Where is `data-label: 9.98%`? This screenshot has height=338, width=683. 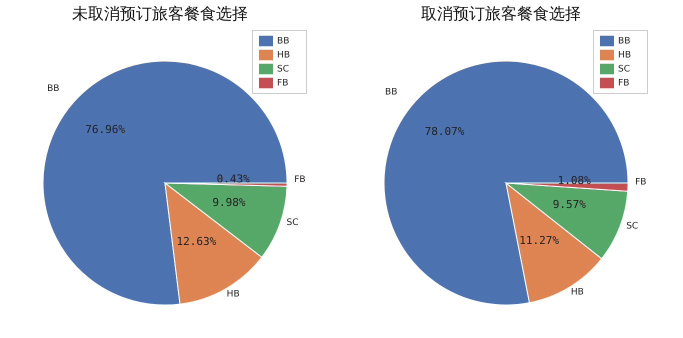 data-label: 9.98% is located at coordinates (229, 202).